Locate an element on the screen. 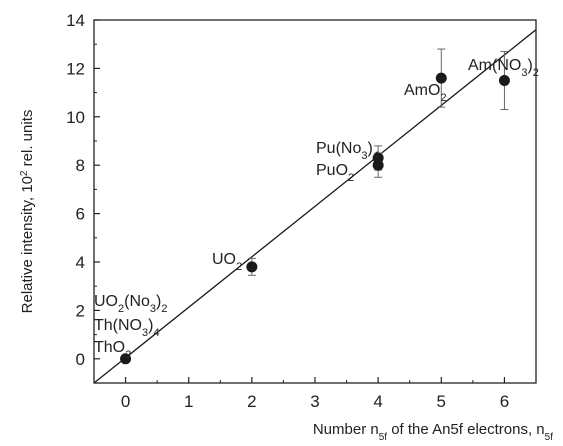 Image resolution: width=563 pixels, height=446 pixels. y-tick-label: 4 is located at coordinates (80, 262).